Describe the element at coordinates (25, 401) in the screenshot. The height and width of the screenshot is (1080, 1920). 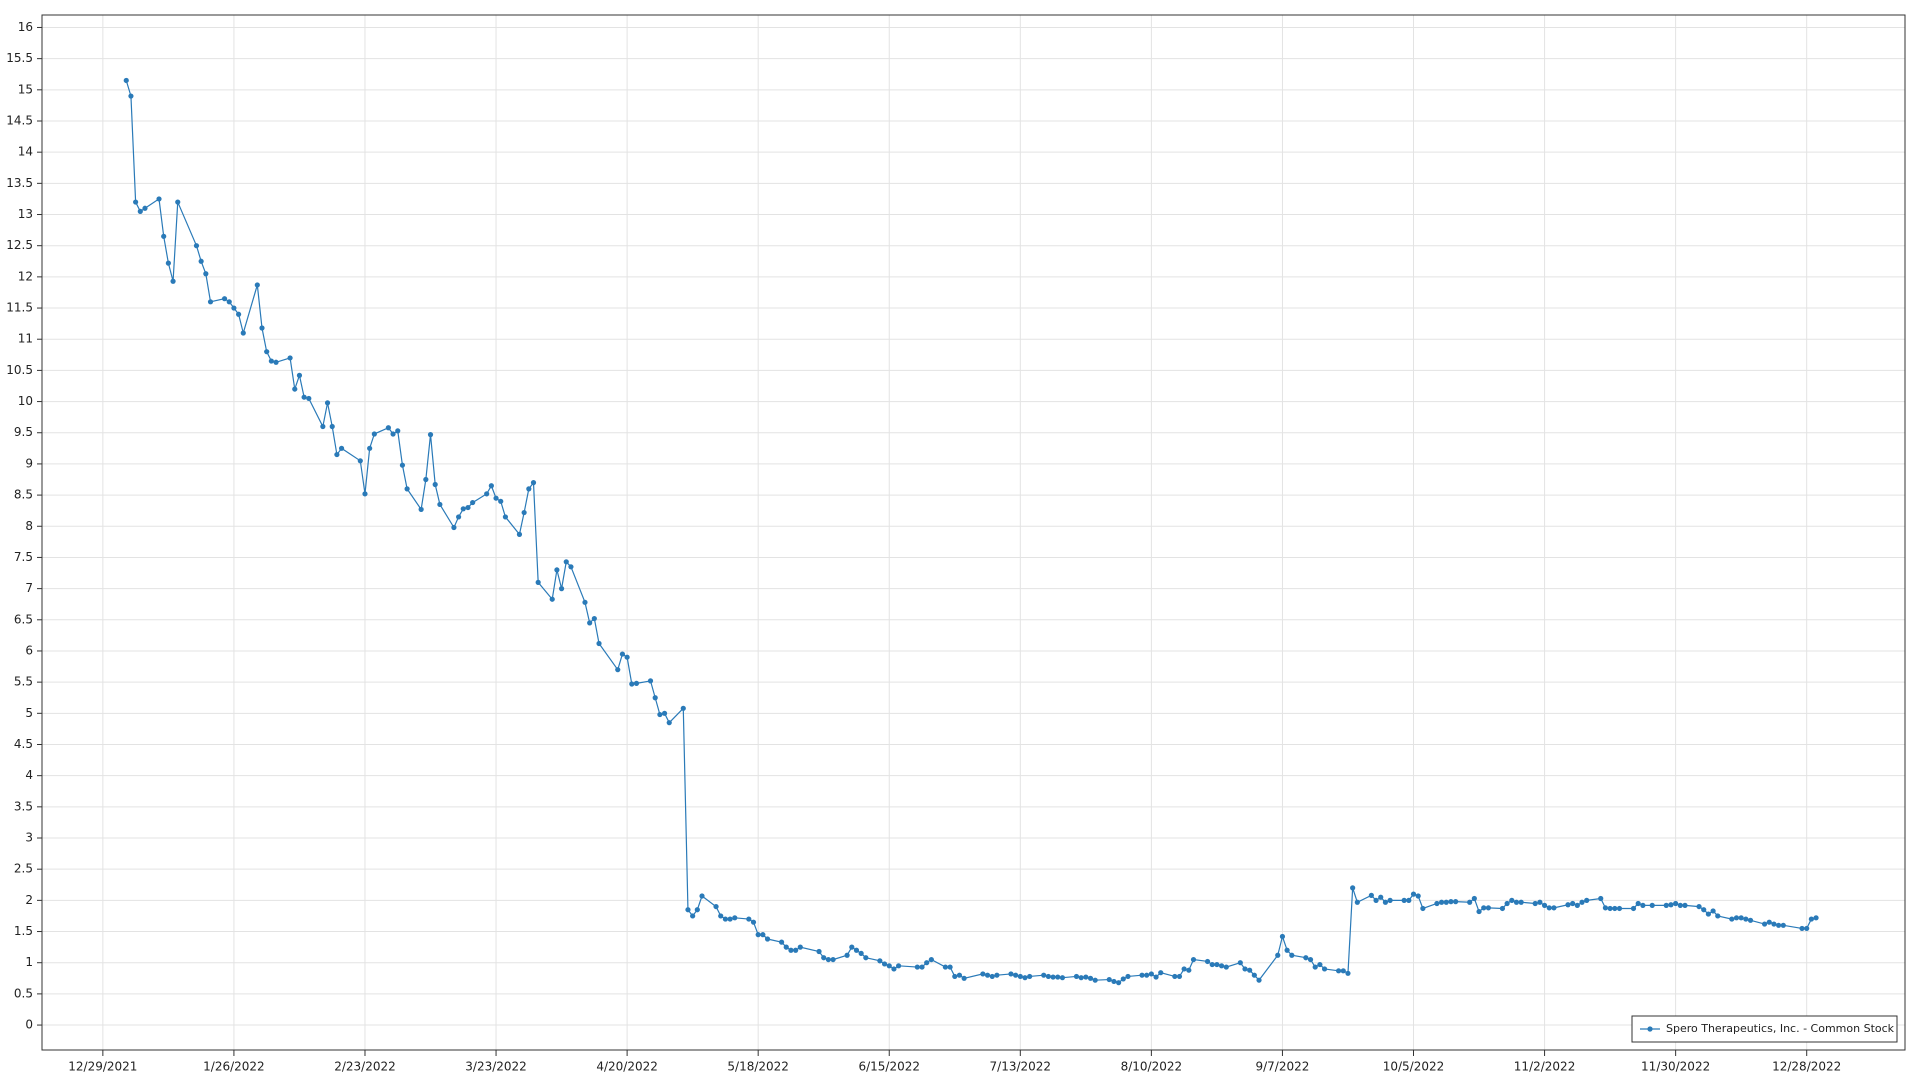
I see `y-tick-label: 10` at that location.